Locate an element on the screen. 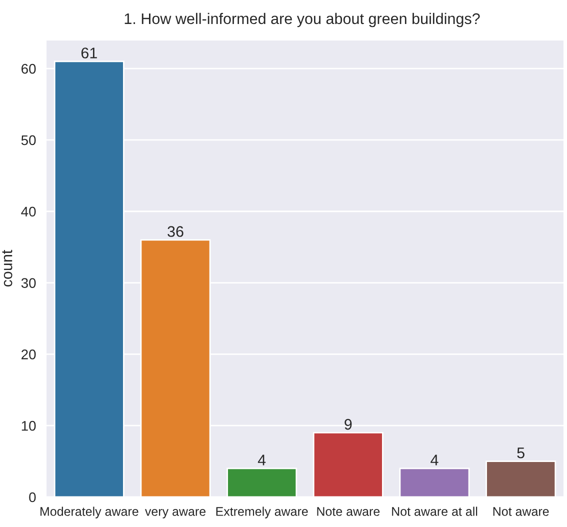  chart-title: 1. How well-informed are you about green buildings? is located at coordinates (302, 20).